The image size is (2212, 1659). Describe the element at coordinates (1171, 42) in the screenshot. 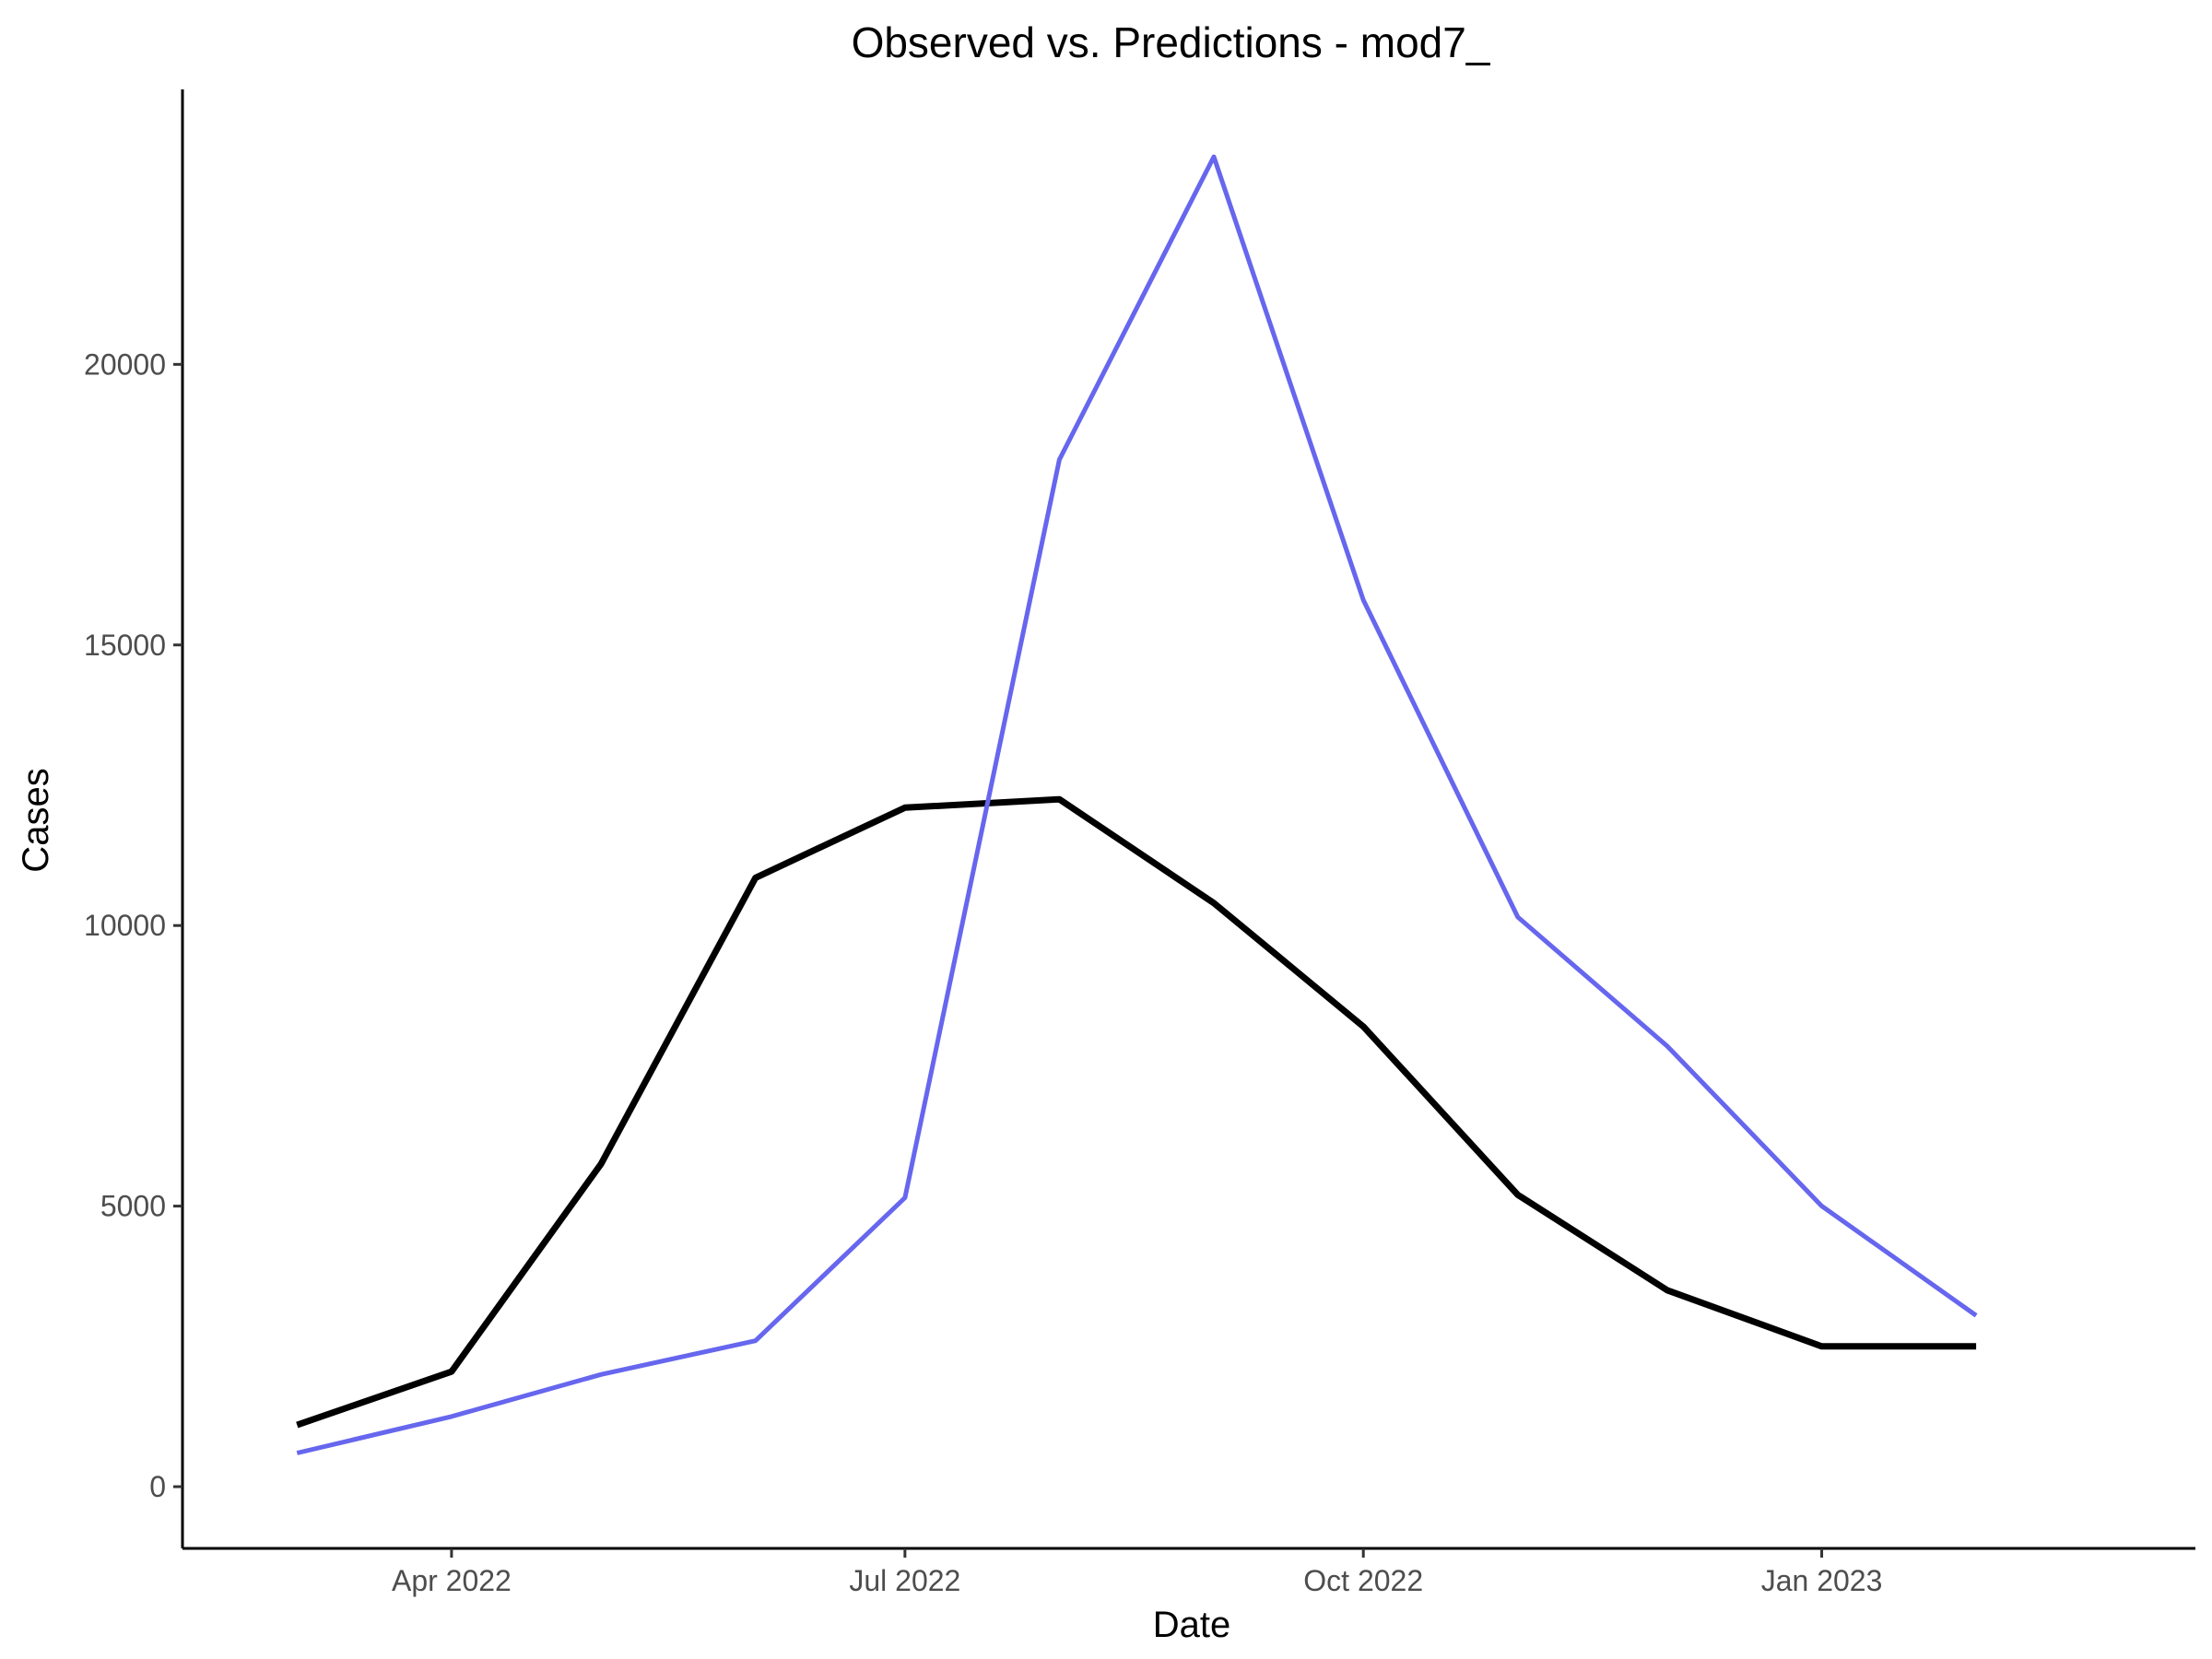

I see `chart-title: Observed vs. Predictions - mod7_` at that location.